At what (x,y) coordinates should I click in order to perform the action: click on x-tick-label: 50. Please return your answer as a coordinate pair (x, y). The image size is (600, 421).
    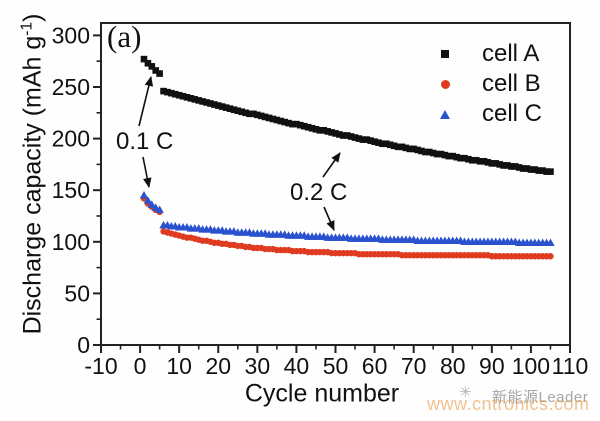
    Looking at the image, I should click on (336, 366).